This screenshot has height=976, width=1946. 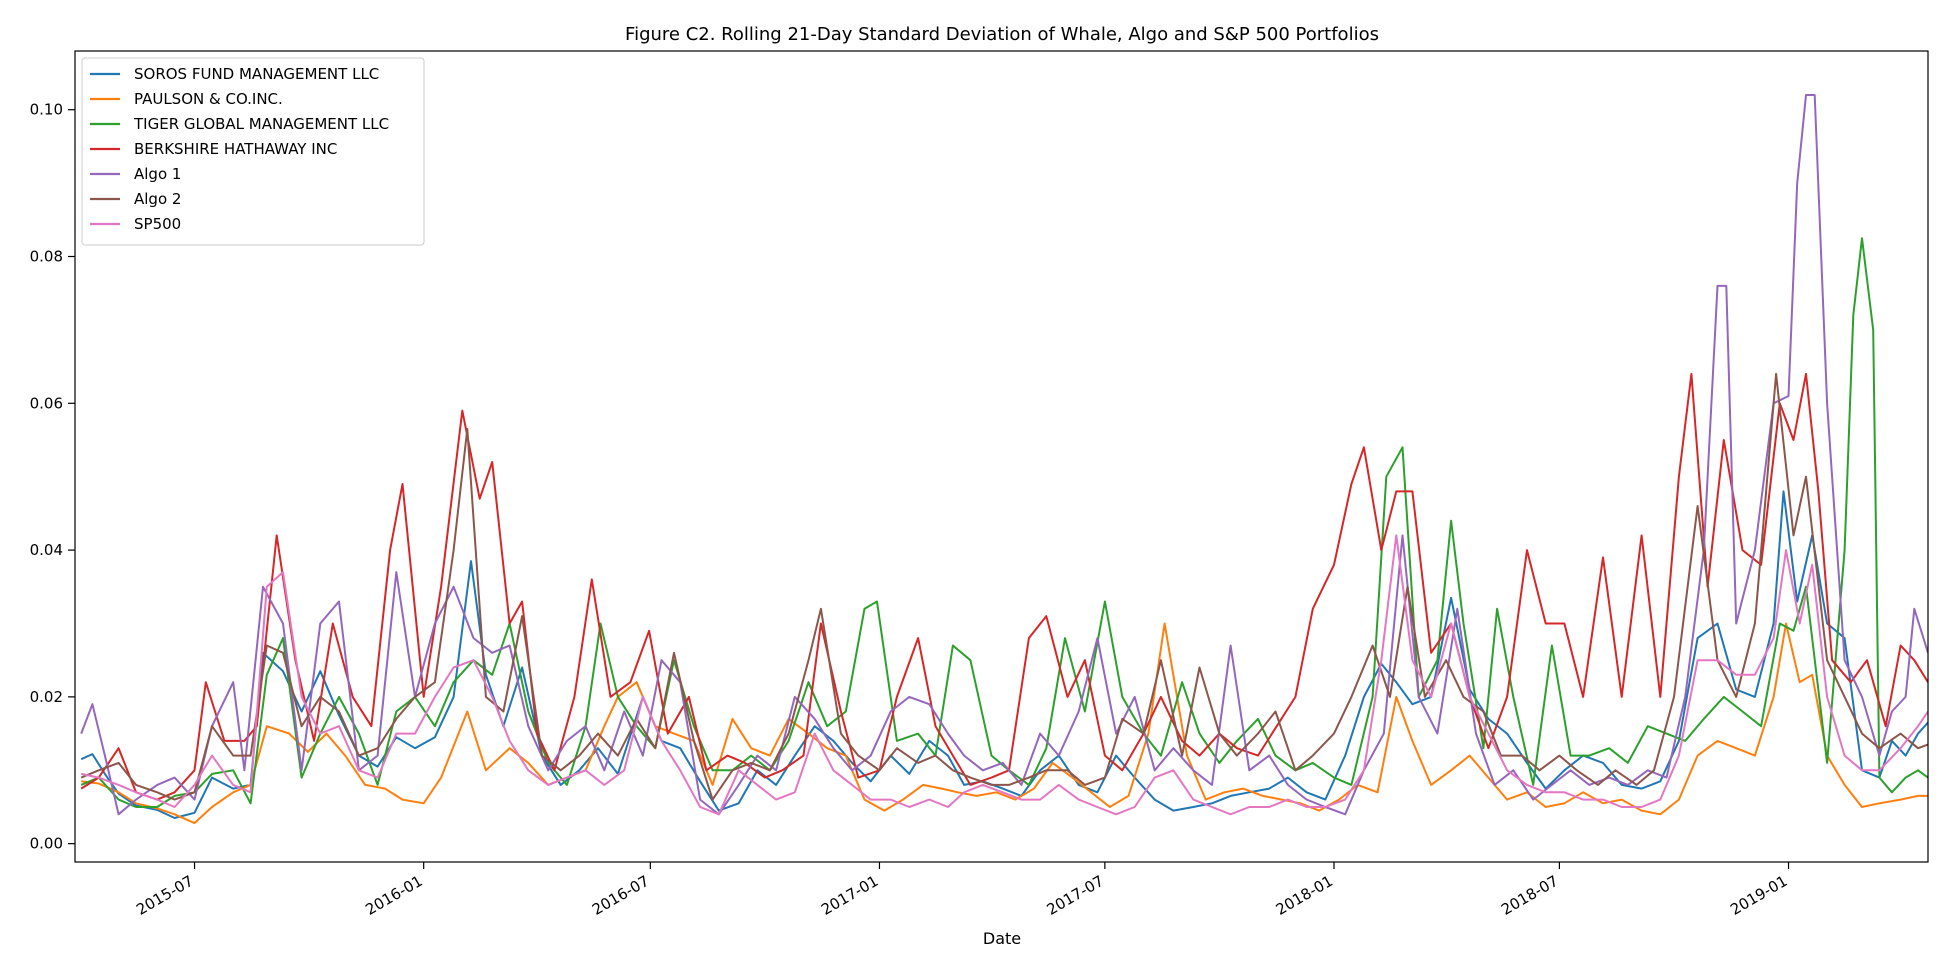 I want to click on x-axis-title: Date, so click(x=1002, y=938).